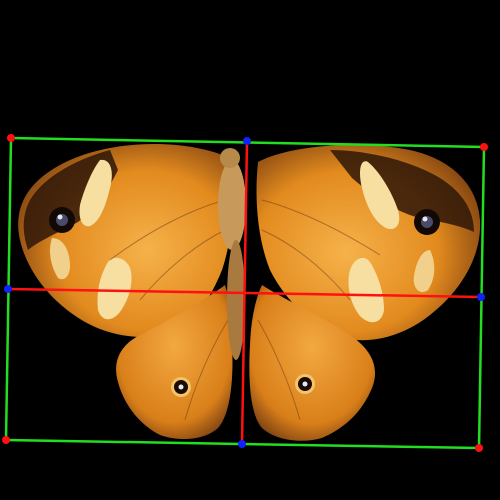 The height and width of the screenshot is (500, 500). What do you see at coordinates (424, 271) in the screenshot?
I see `right-forewing-cream-patch-edge` at bounding box center [424, 271].